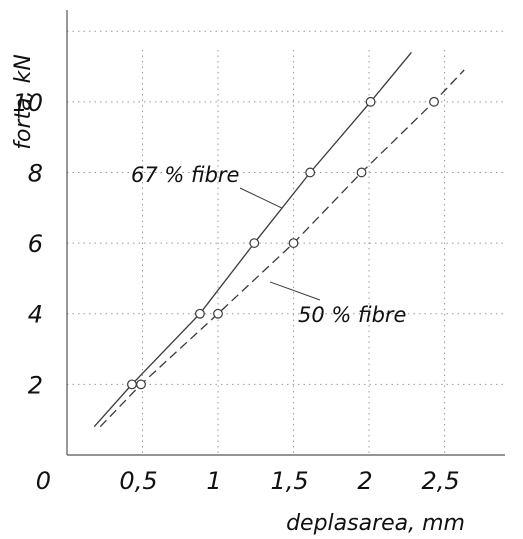 Image resolution: width=523 pixels, height=539 pixels. What do you see at coordinates (35, 173) in the screenshot?
I see `y-tick-label-3: 8` at bounding box center [35, 173].